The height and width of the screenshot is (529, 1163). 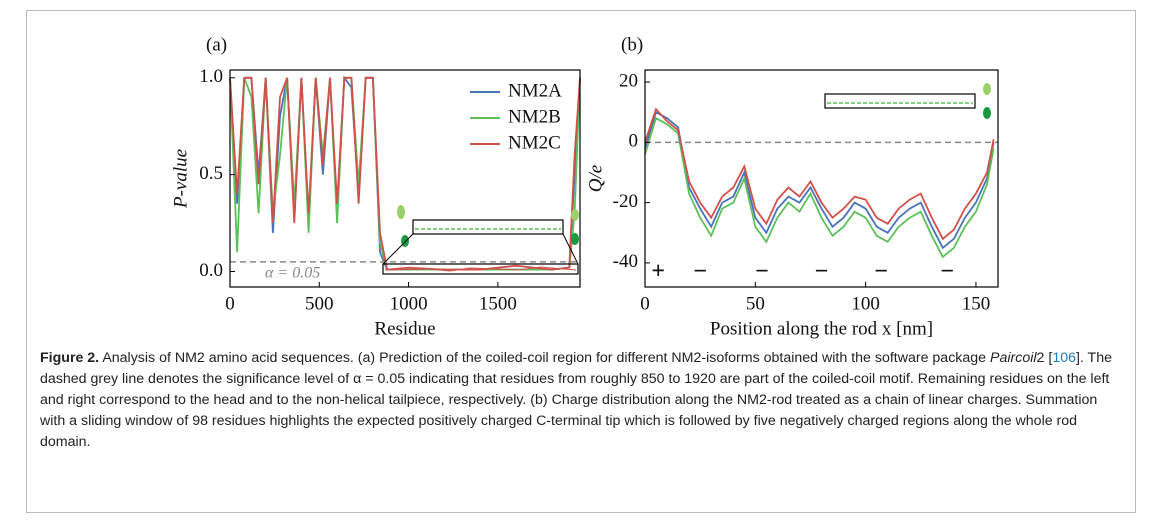 I want to click on x-axis-label: Position along the rod x [nm], so click(x=821, y=328).